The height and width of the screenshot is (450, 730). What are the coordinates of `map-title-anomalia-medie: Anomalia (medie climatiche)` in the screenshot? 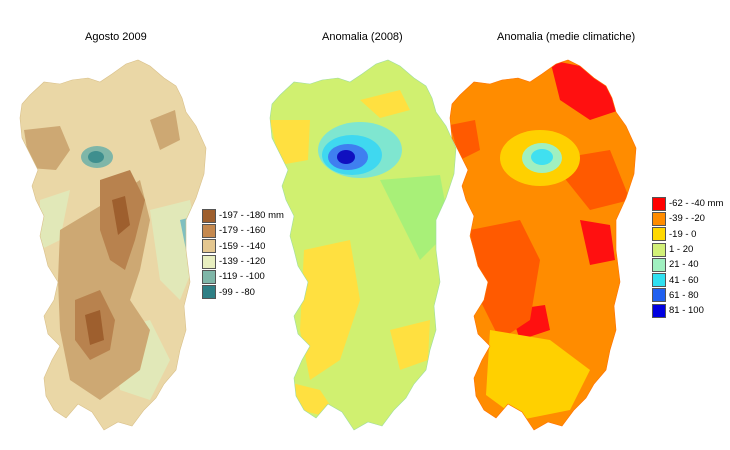 It's located at (566, 37).